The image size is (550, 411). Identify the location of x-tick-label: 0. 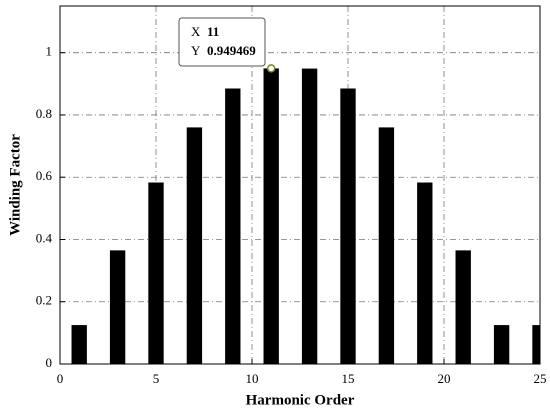
(60, 378).